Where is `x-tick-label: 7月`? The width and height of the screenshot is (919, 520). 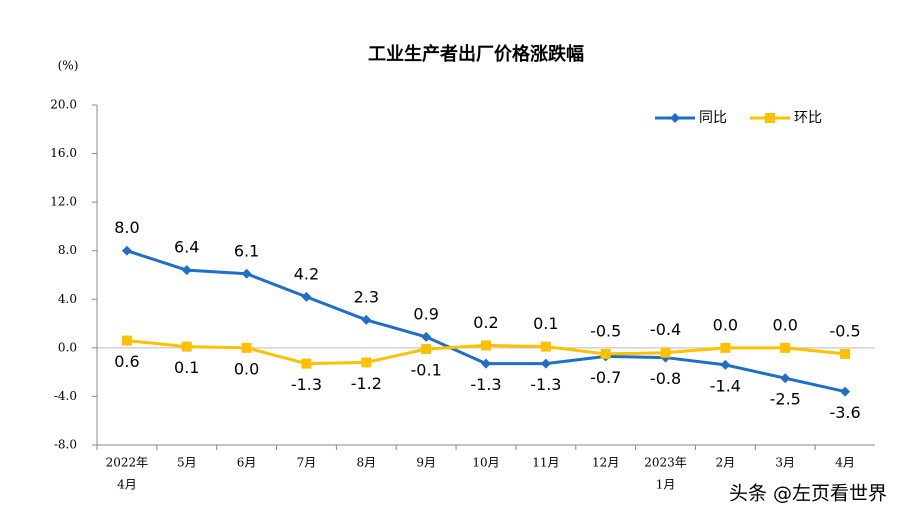 x-tick-label: 7月 is located at coordinates (307, 463).